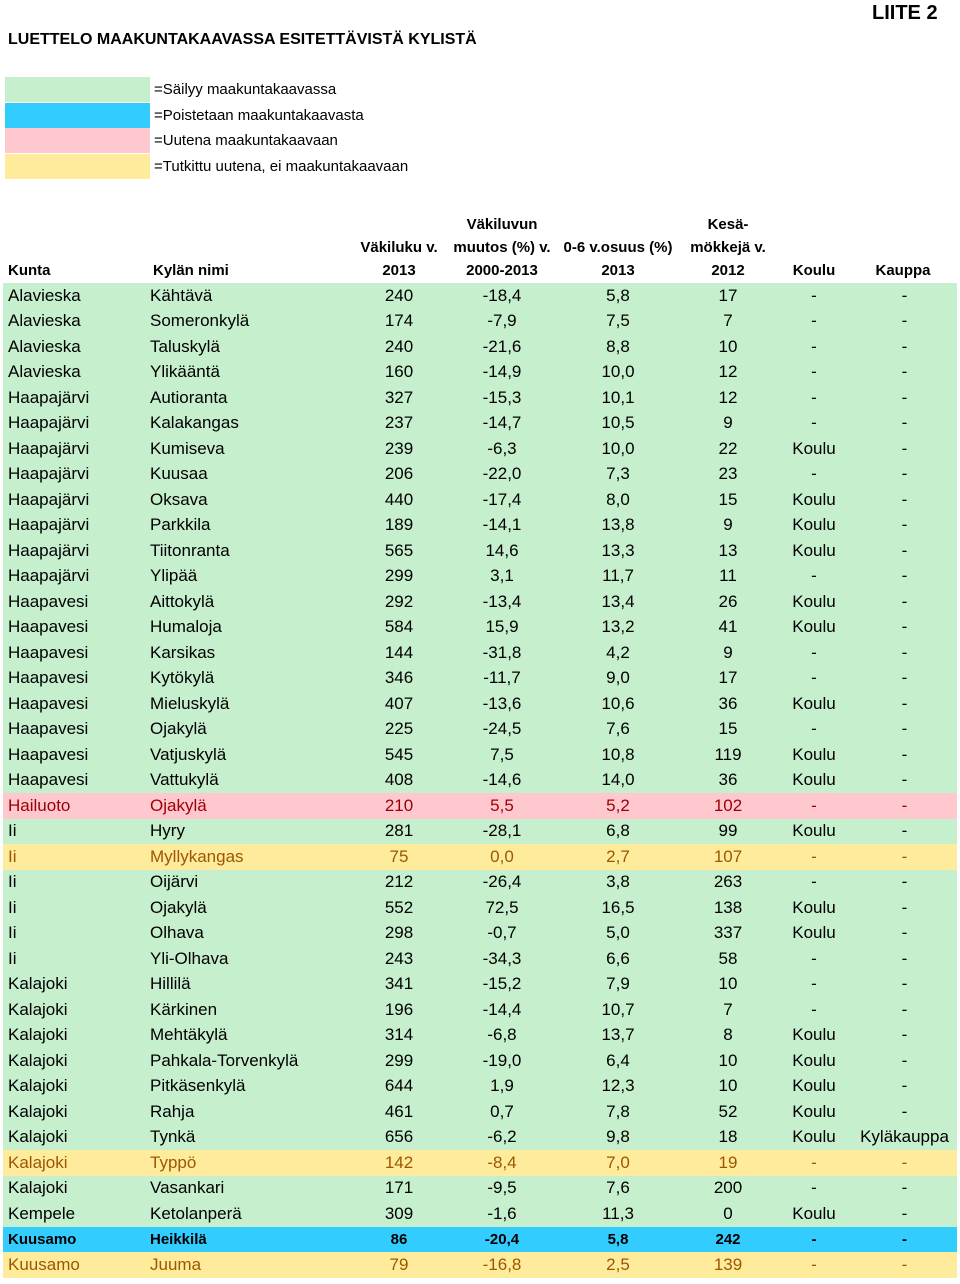 Image resolution: width=960 pixels, height=1284 pixels. I want to click on mokit-cell: 242, so click(728, 1239).